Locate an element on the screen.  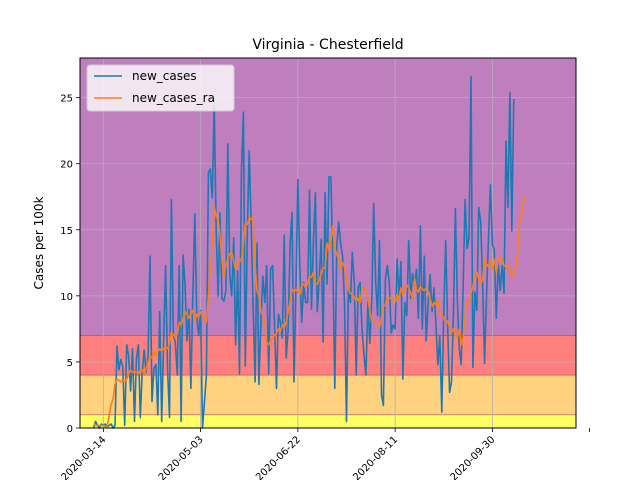
y-tick-label-0: 0 is located at coordinates (70, 429).